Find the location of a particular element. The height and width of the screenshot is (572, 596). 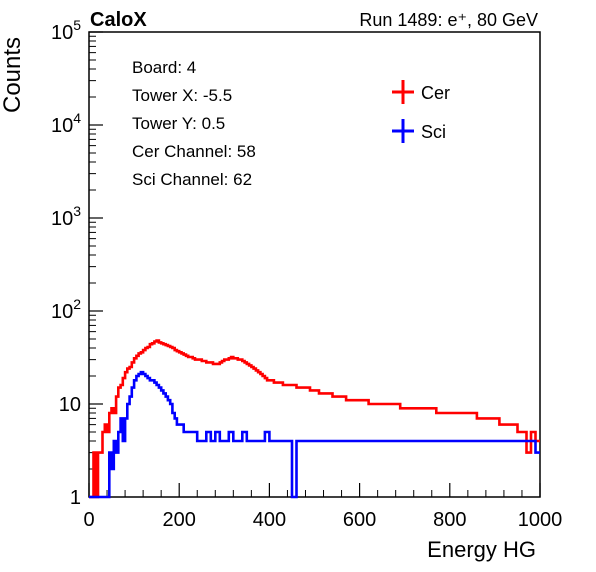

y-tick-label: 10⁴ is located at coordinates (66, 123).